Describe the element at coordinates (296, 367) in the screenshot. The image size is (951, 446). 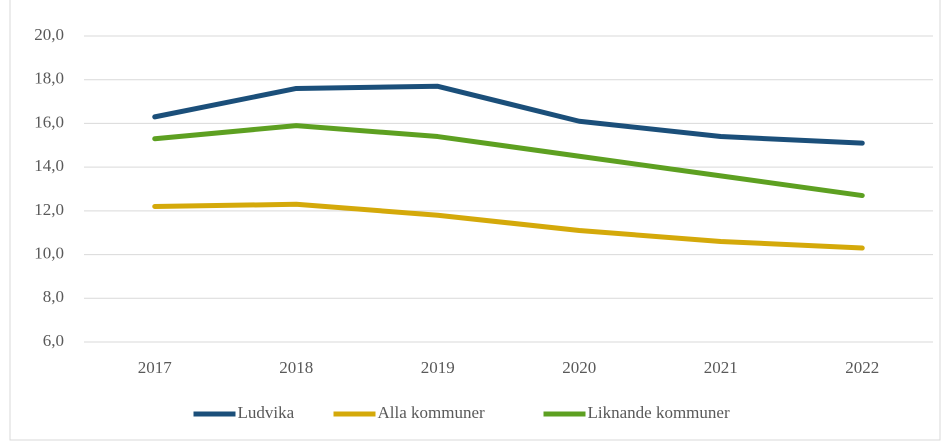
I see `x-tick-label: 2018` at that location.